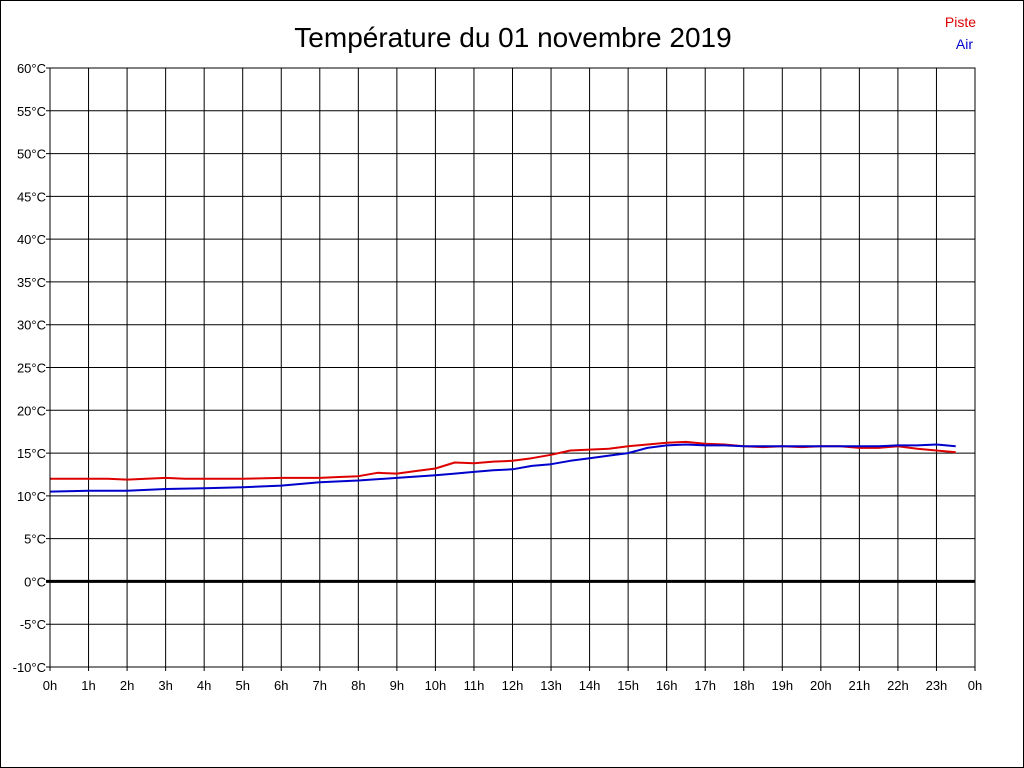  What do you see at coordinates (898, 685) in the screenshot?
I see `x-tick-label: 22h` at bounding box center [898, 685].